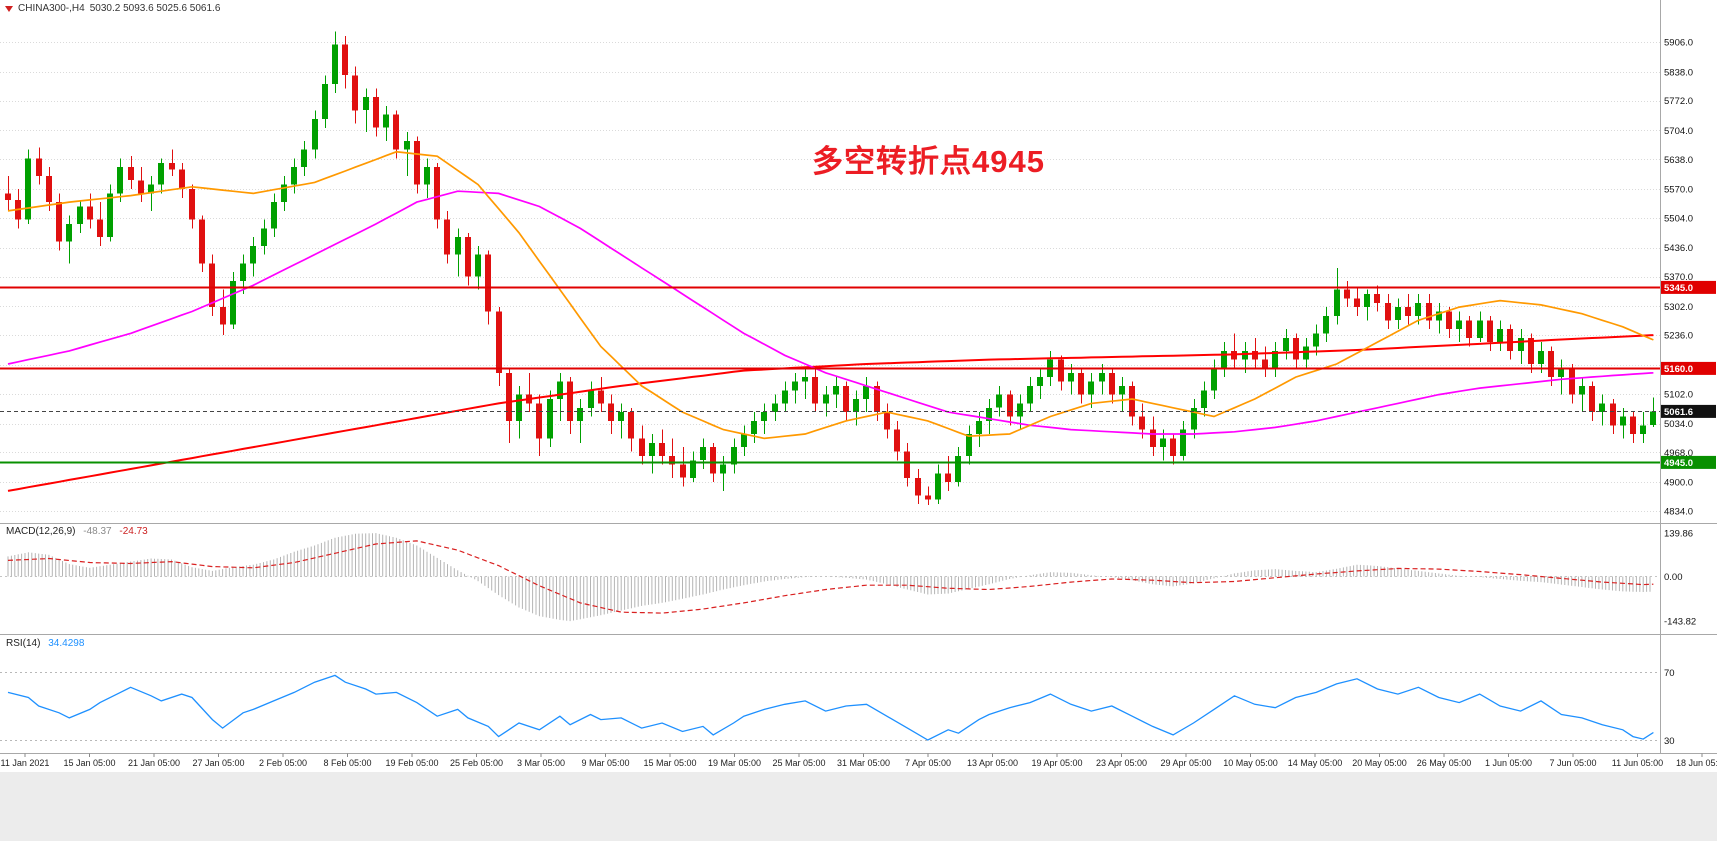 The height and width of the screenshot is (841, 1717). What do you see at coordinates (1185, 763) in the screenshot?
I see `svg-text: 29 Apr 05:00` at bounding box center [1185, 763].